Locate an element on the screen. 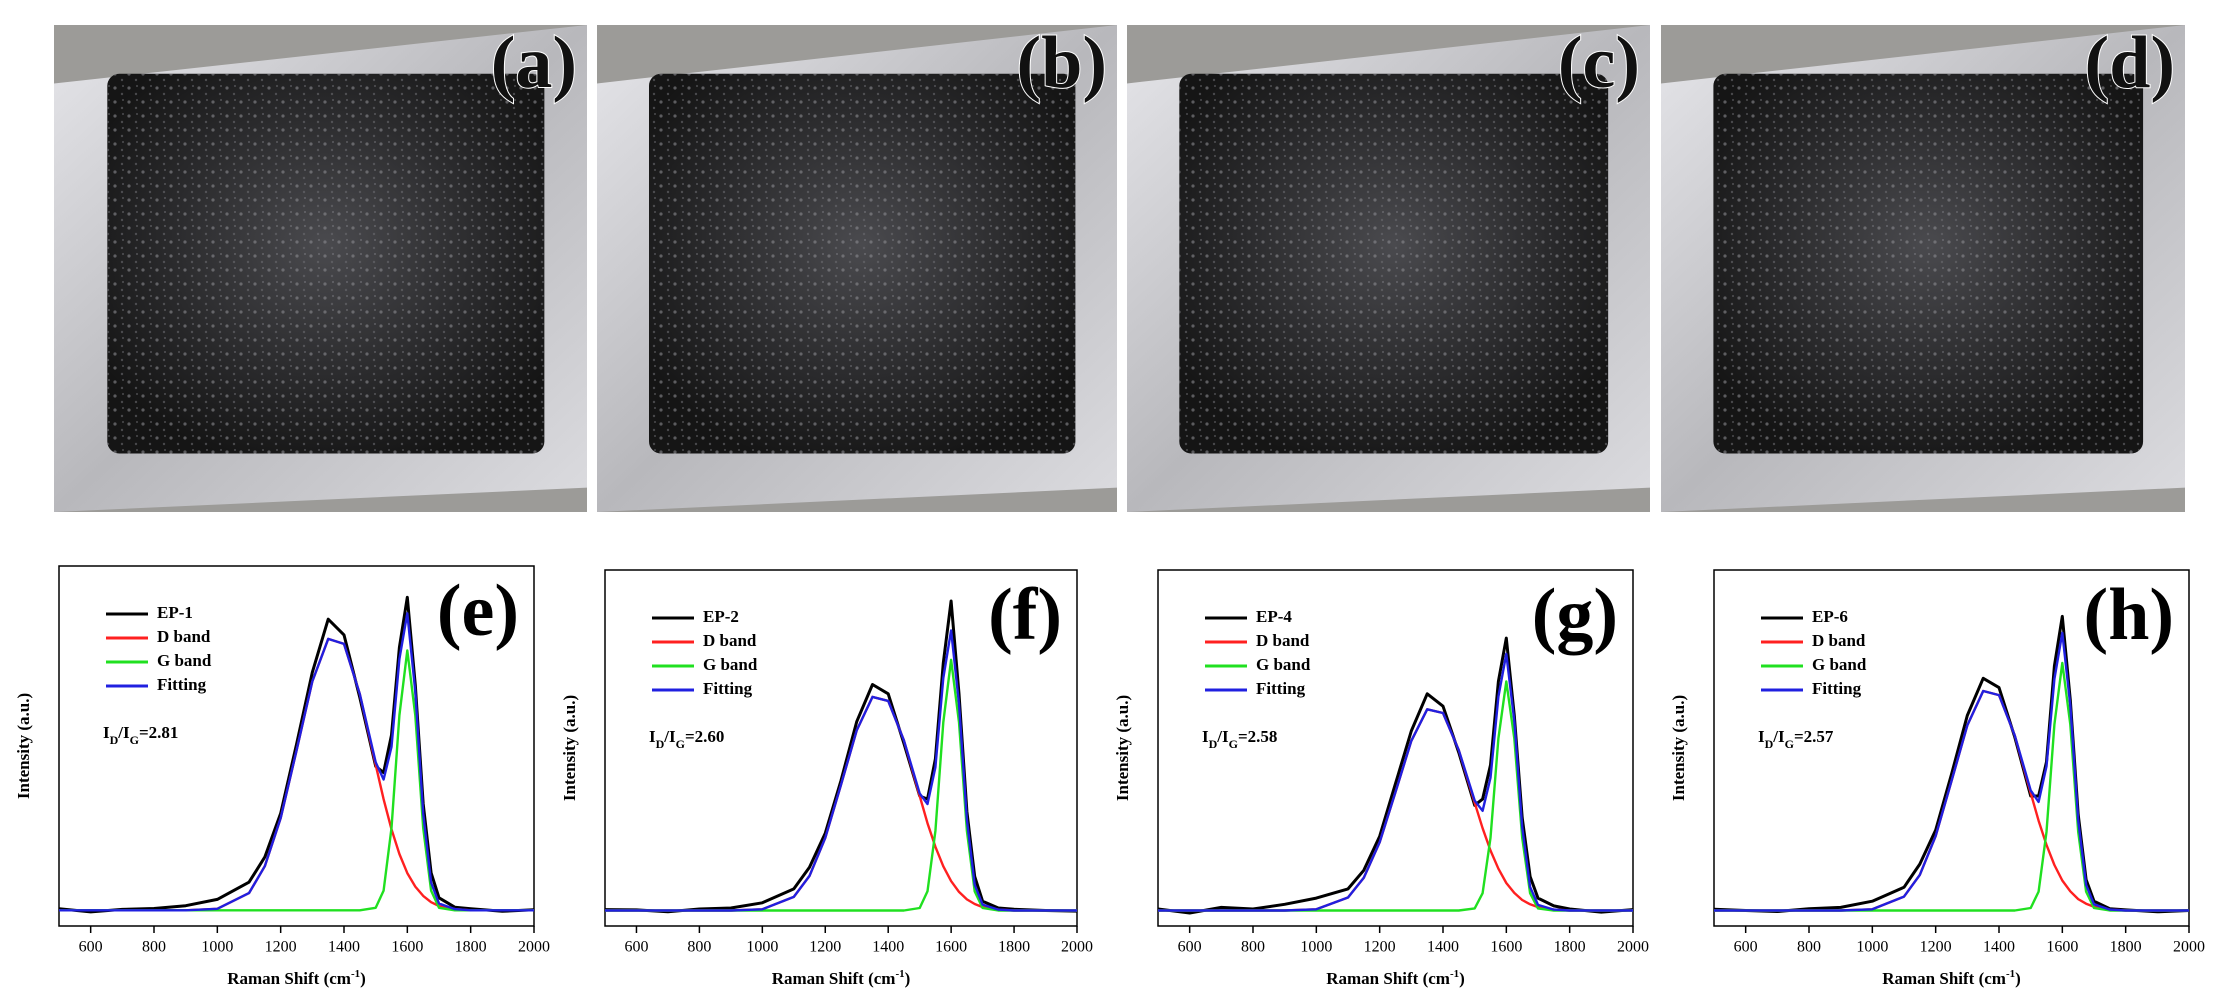 Image resolution: width=2217 pixels, height=1007 pixels. ratio-part: =2.57 is located at coordinates (1814, 736).